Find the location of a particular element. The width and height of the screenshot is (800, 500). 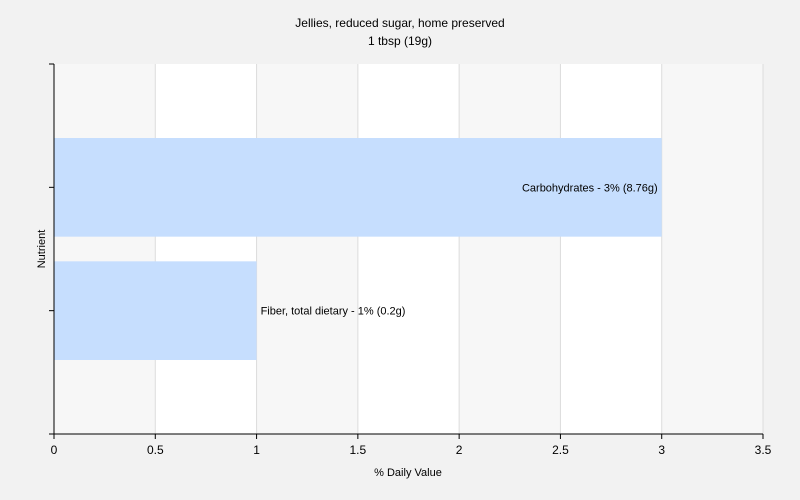

y-axis-title: Nutrient is located at coordinates (42, 249).